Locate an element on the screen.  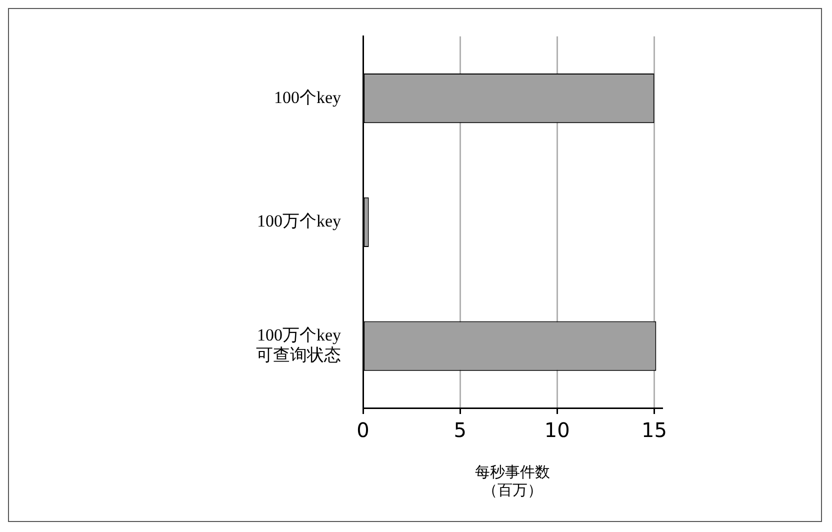
x-tick-label: 15 is located at coordinates (654, 430).